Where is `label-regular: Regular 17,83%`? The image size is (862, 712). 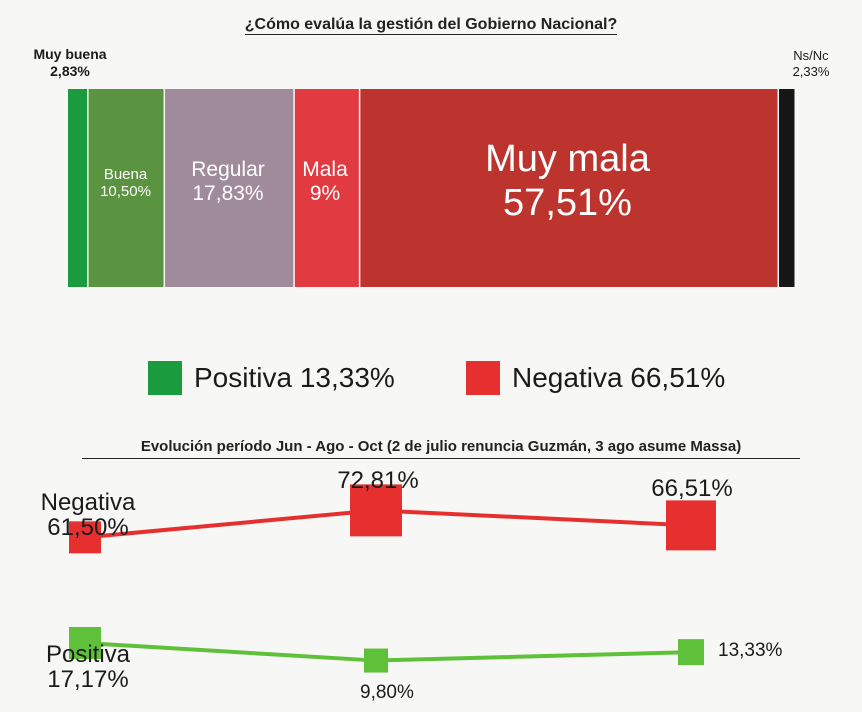 label-regular: Regular 17,83% is located at coordinates (228, 182).